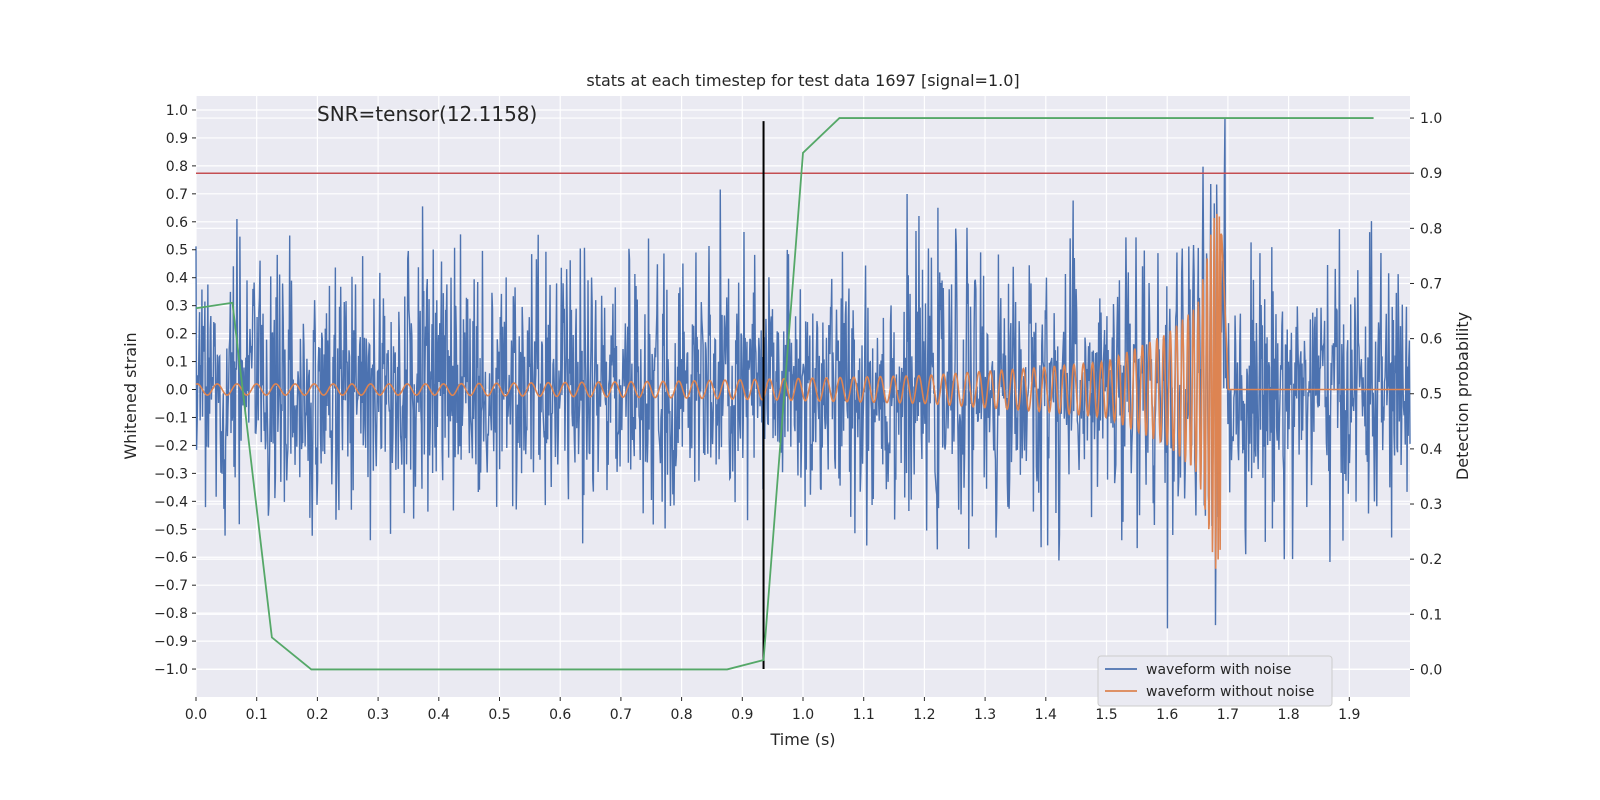  I want to click on legend-label-clean: waveform without noise, so click(1230, 692).